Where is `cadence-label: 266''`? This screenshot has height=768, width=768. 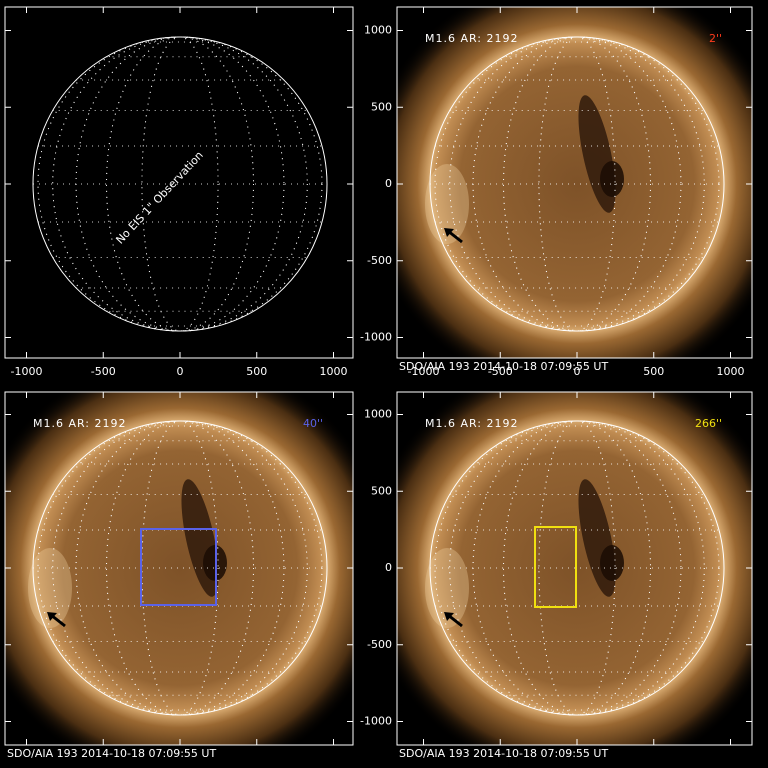 cadence-label: 266'' is located at coordinates (708, 423).